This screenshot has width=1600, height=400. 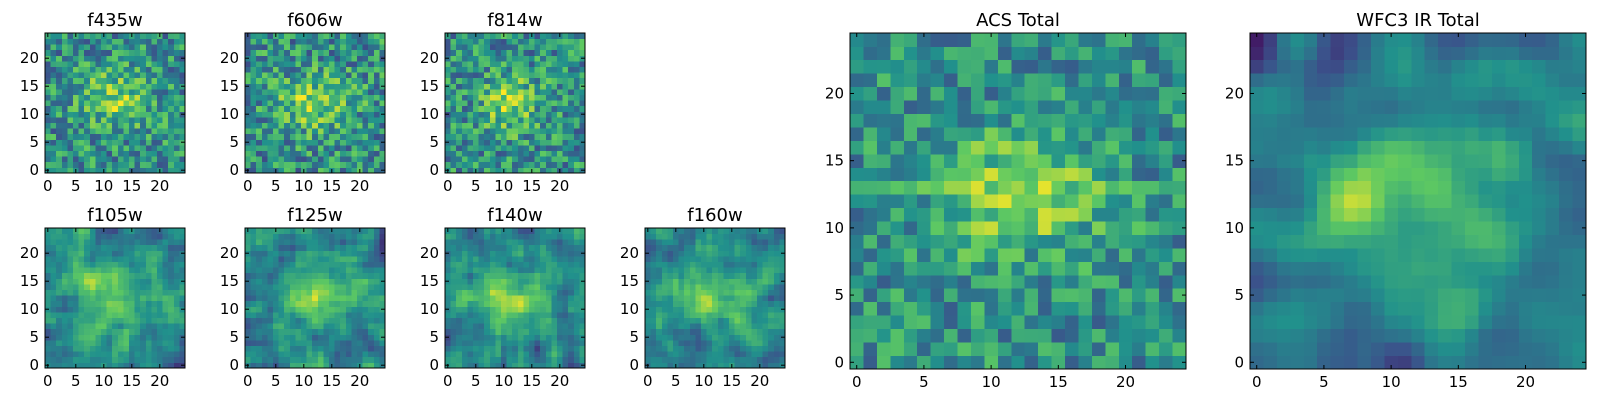 What do you see at coordinates (429, 114) in the screenshot?
I see `y-tick-label: 10` at bounding box center [429, 114].